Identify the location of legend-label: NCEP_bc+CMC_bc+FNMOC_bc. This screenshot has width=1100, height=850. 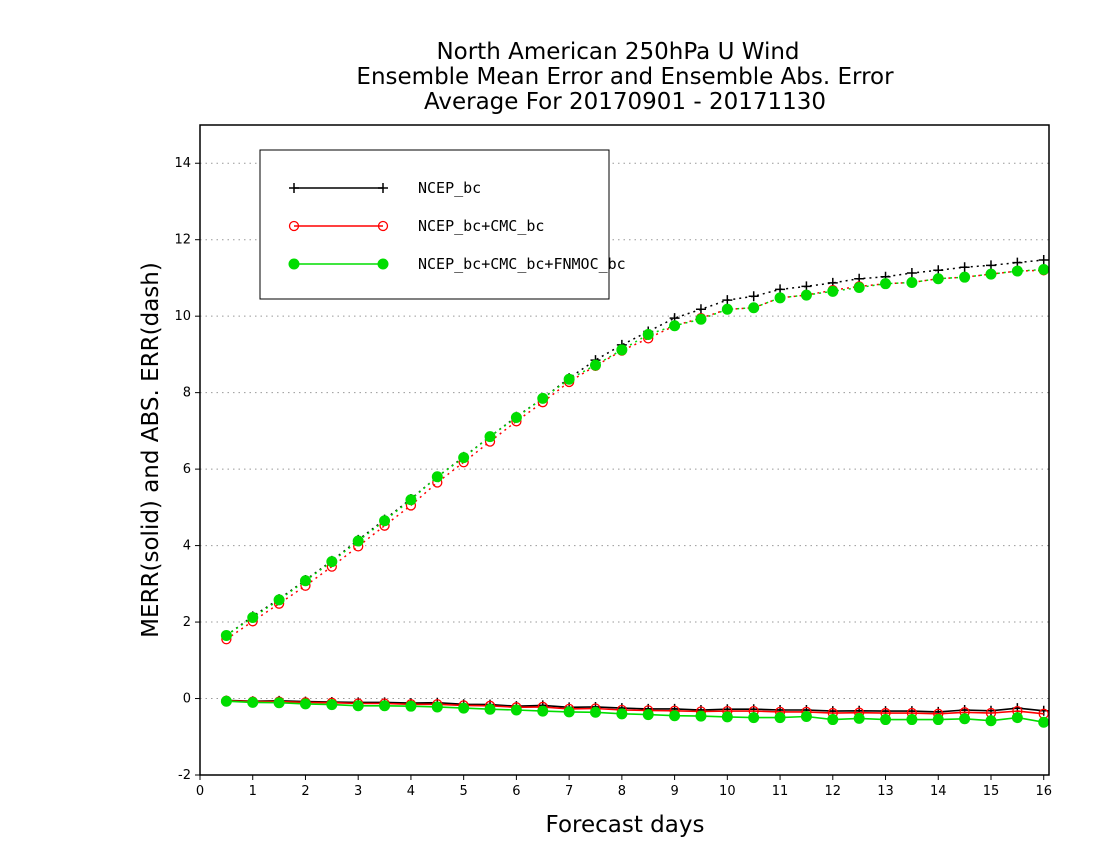
(522, 264).